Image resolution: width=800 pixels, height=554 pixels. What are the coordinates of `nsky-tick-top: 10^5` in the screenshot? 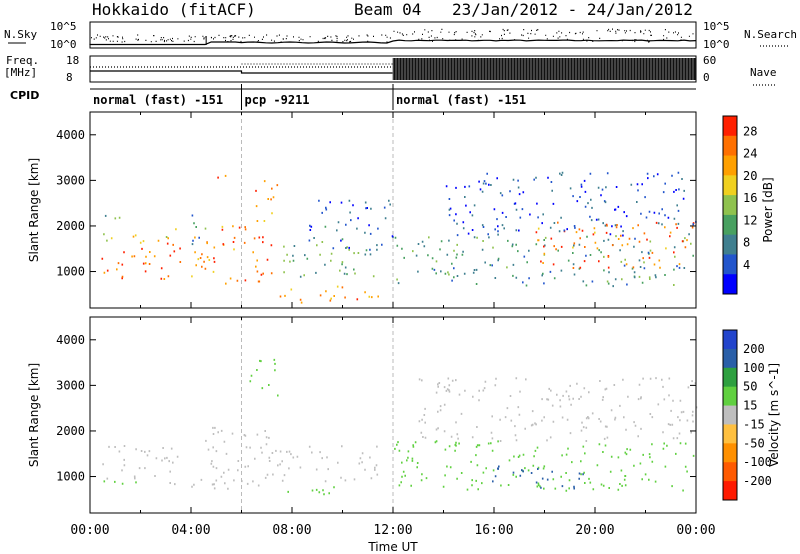 It's located at (63, 26).